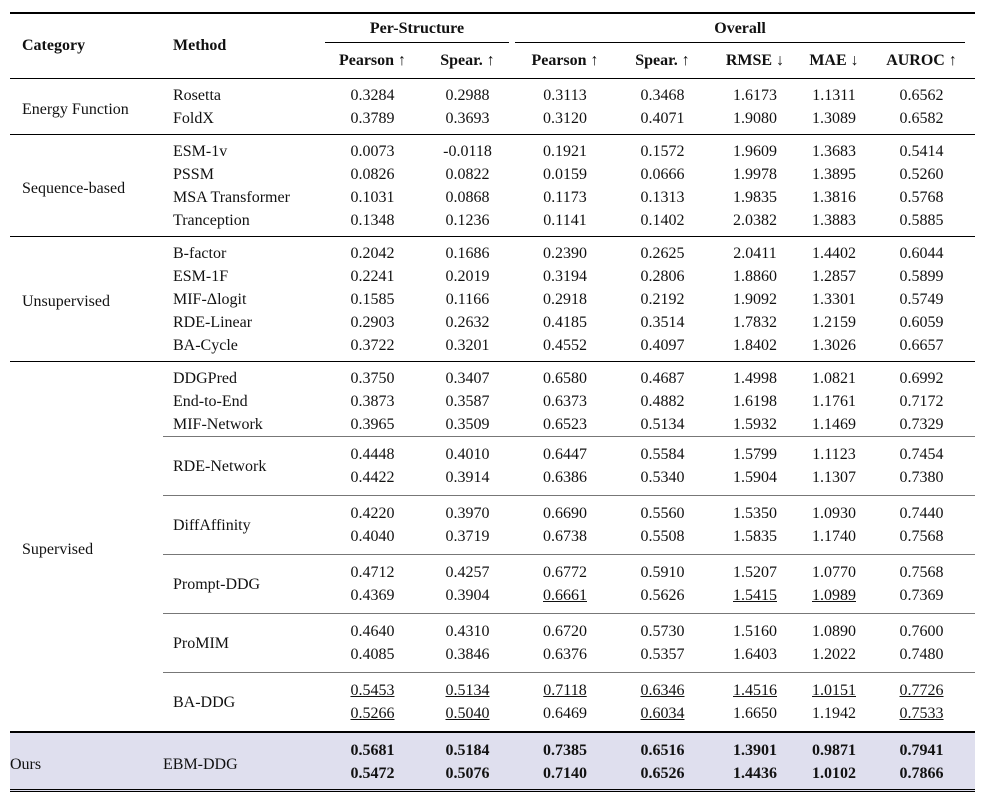 This screenshot has width=994, height=792. I want to click on value-cell: 0.6657, so click(921, 348).